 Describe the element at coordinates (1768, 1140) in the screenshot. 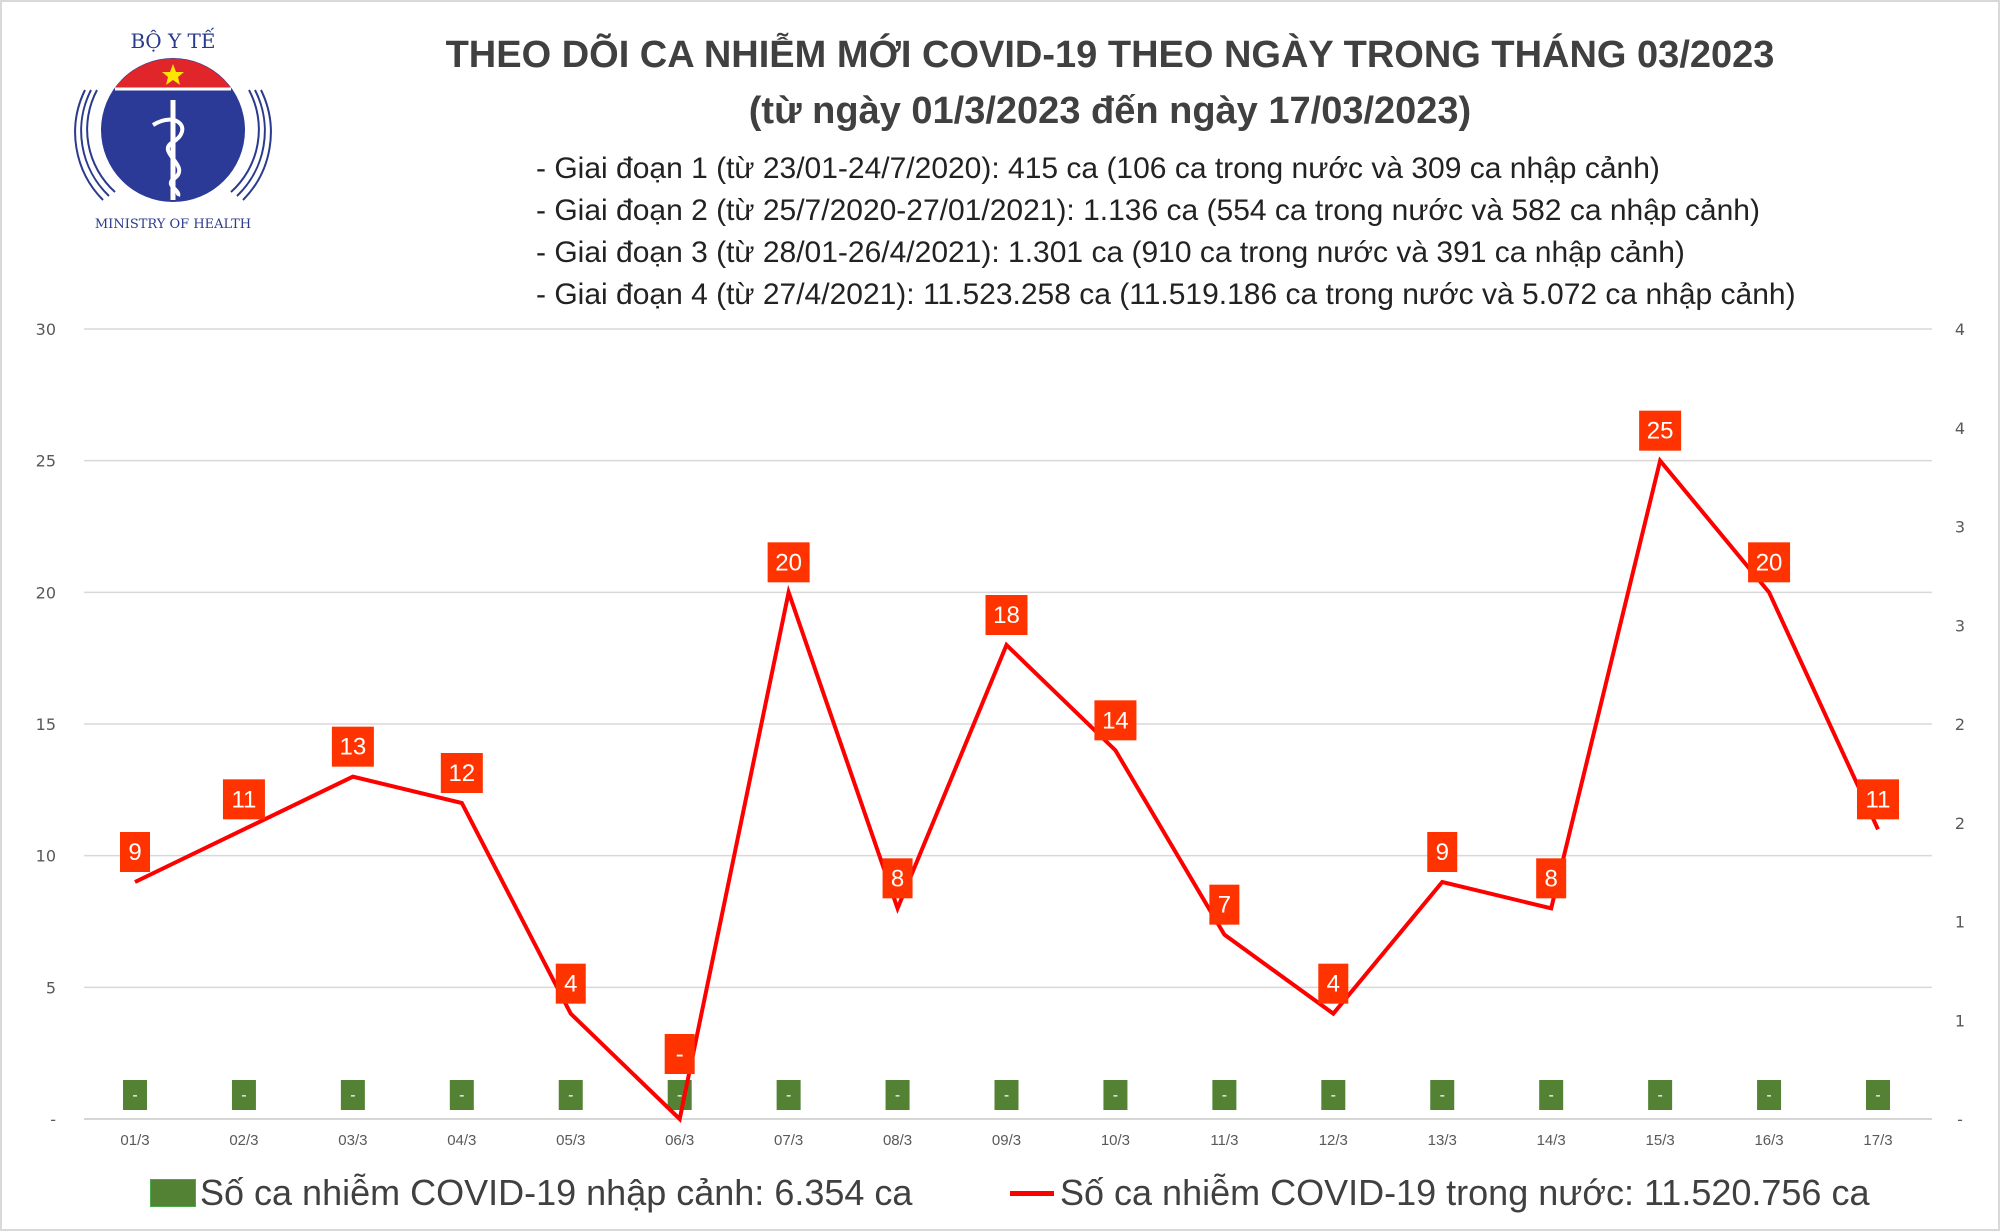

I see `x-axis-tick: 16/3` at that location.